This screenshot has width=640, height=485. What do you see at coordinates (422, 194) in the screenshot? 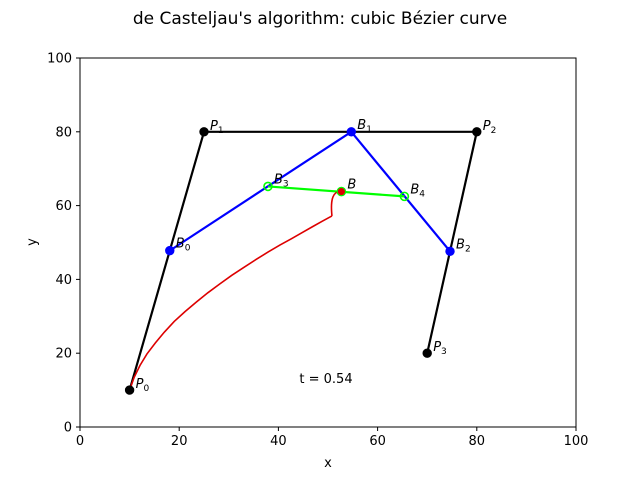
I see `level2-point-label-subscript: 4` at bounding box center [422, 194].